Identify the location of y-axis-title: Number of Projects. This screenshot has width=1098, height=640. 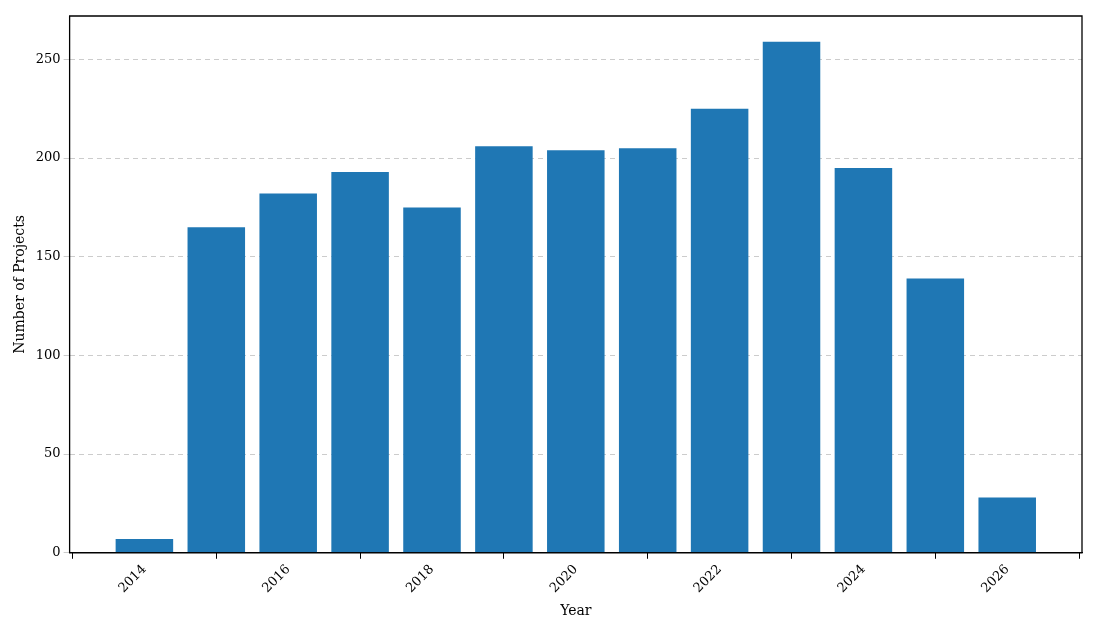
(19, 284).